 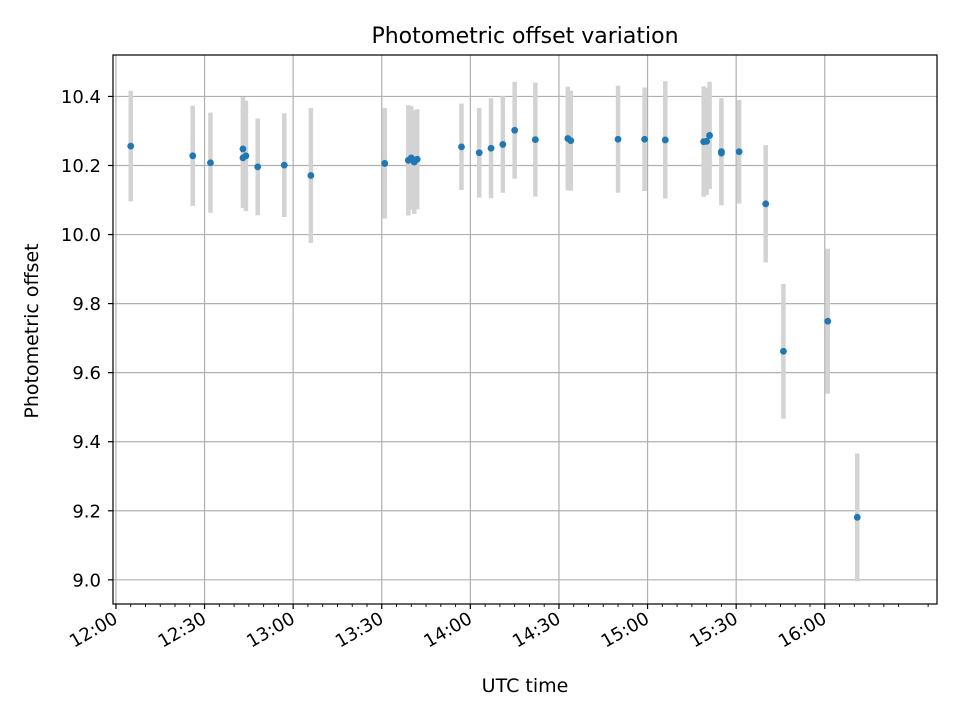 What do you see at coordinates (86, 373) in the screenshot?
I see `y-tick-label: 9.6` at bounding box center [86, 373].